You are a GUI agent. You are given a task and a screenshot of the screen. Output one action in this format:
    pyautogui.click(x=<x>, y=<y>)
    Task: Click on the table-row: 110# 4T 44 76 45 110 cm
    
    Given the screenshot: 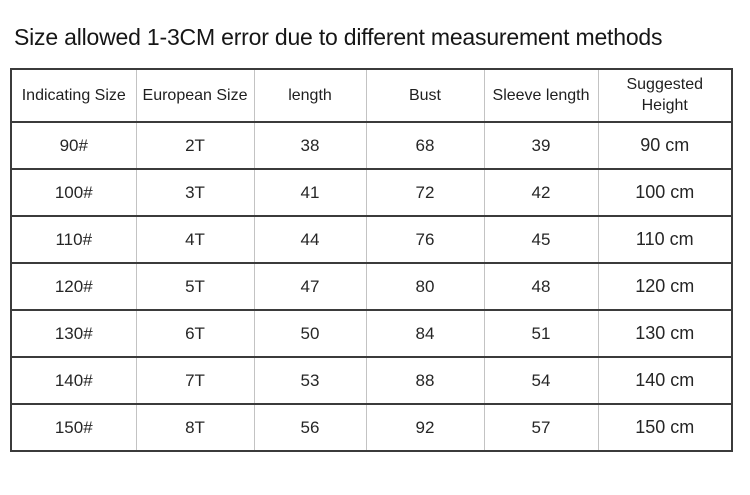 What is the action you would take?
    pyautogui.click(x=371, y=239)
    